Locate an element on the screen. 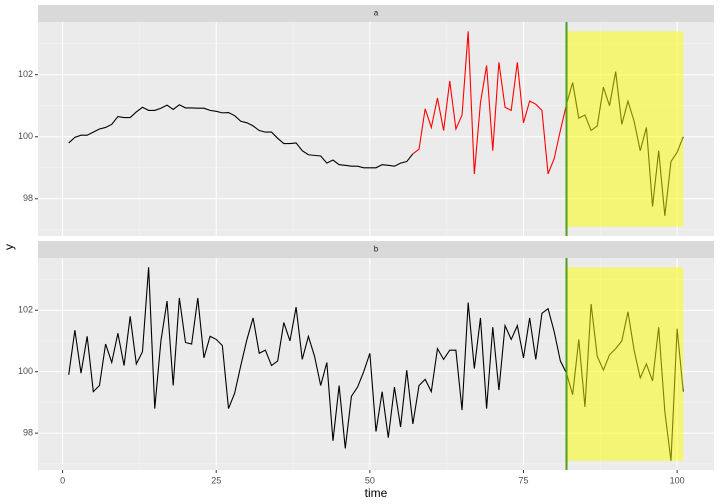 This screenshot has height=504, width=720. series-line is located at coordinates (490, 103).